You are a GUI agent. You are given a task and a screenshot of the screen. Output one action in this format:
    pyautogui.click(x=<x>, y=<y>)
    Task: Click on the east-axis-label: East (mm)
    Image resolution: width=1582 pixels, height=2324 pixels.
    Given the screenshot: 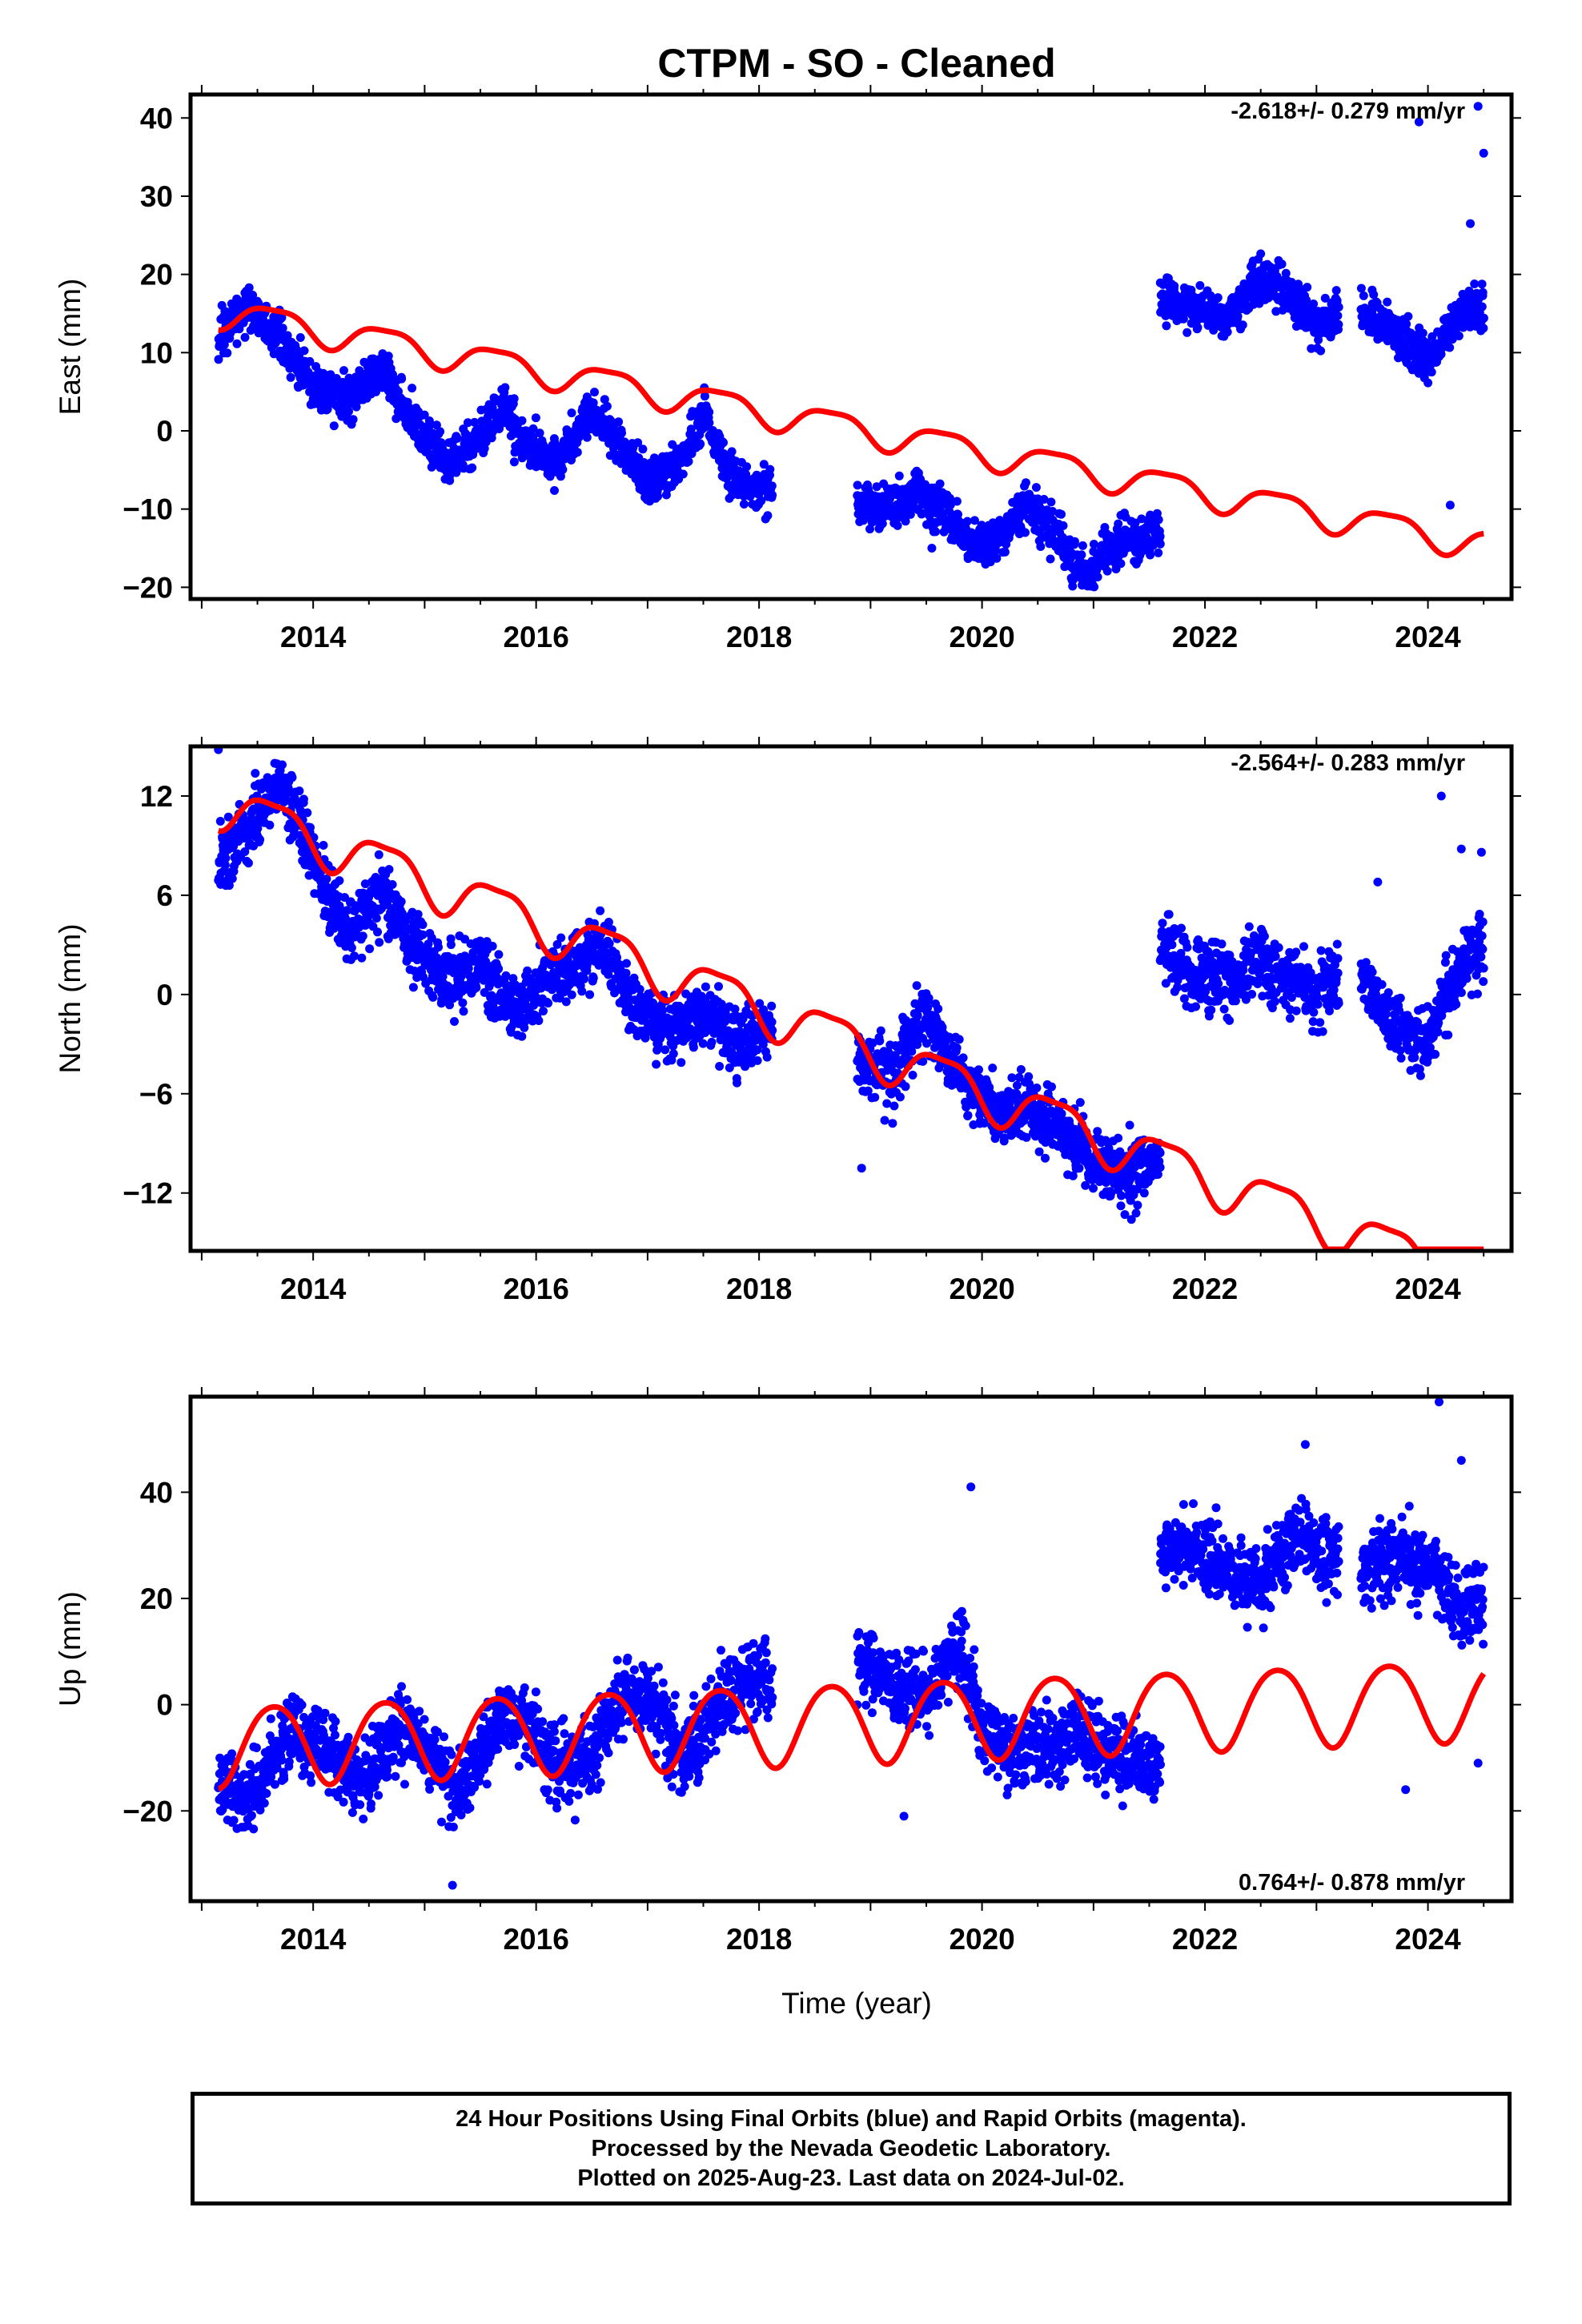 What is the action you would take?
    pyautogui.click(x=70, y=347)
    